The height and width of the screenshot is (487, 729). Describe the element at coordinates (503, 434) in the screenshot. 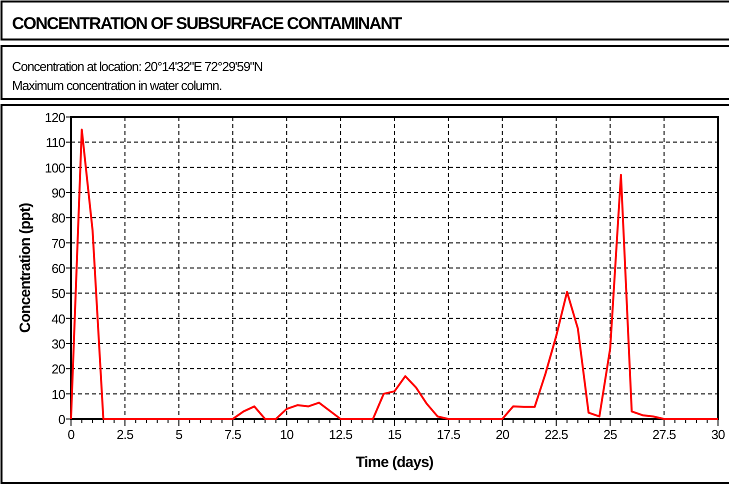

I see `x-tick-label: 20` at that location.